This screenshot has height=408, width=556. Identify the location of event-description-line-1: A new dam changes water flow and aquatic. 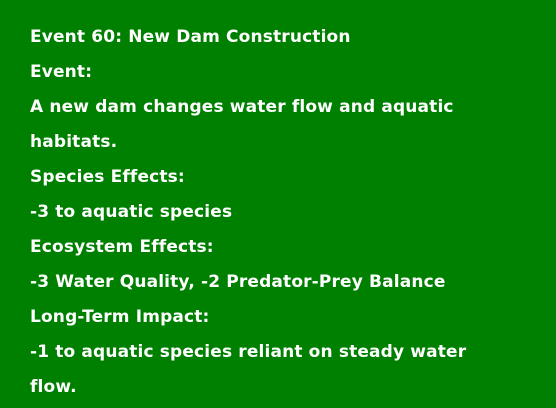
(242, 107).